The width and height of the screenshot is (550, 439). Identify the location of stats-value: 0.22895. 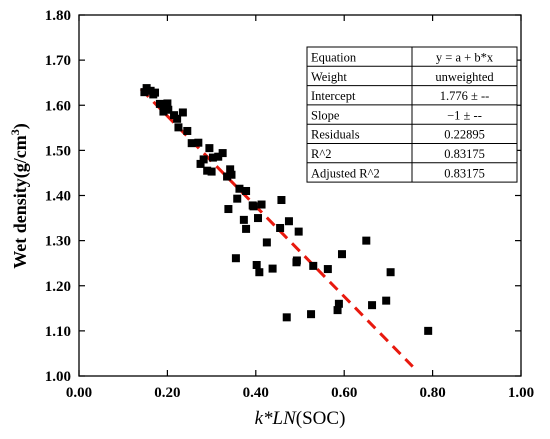
(464, 135).